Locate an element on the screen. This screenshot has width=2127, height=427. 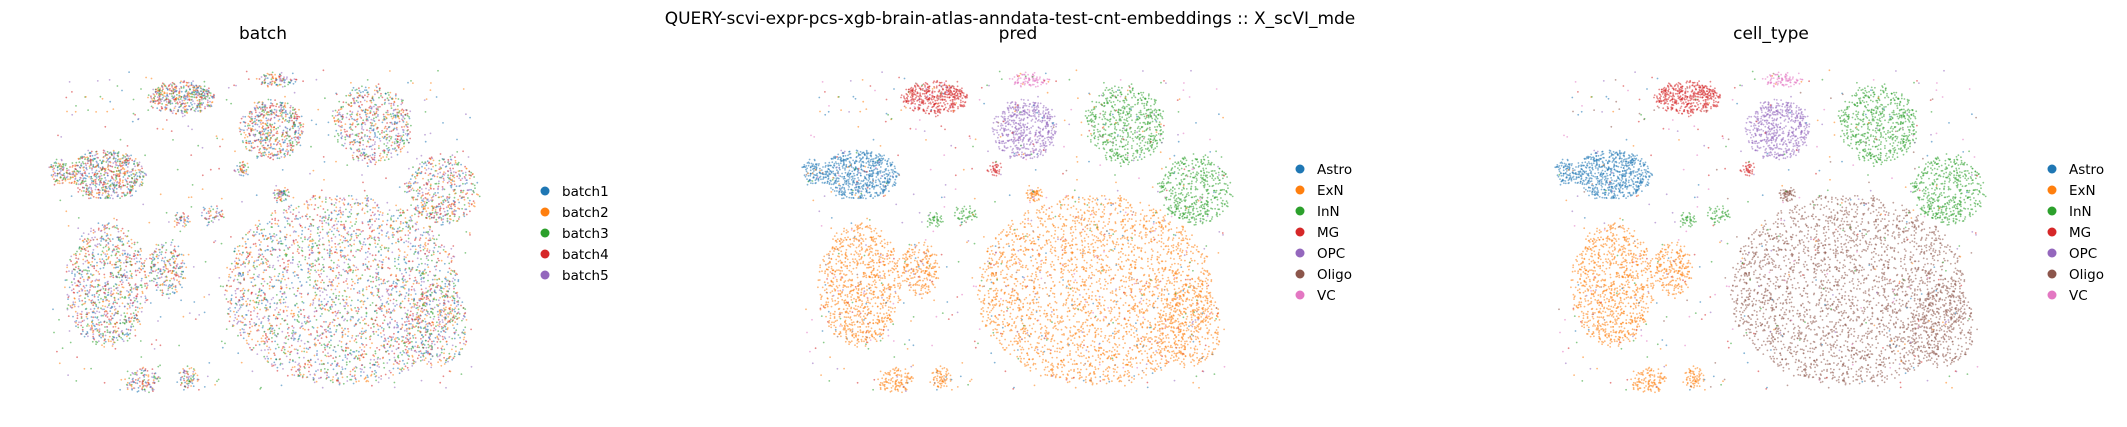
panel-title: batch is located at coordinates (263, 34).